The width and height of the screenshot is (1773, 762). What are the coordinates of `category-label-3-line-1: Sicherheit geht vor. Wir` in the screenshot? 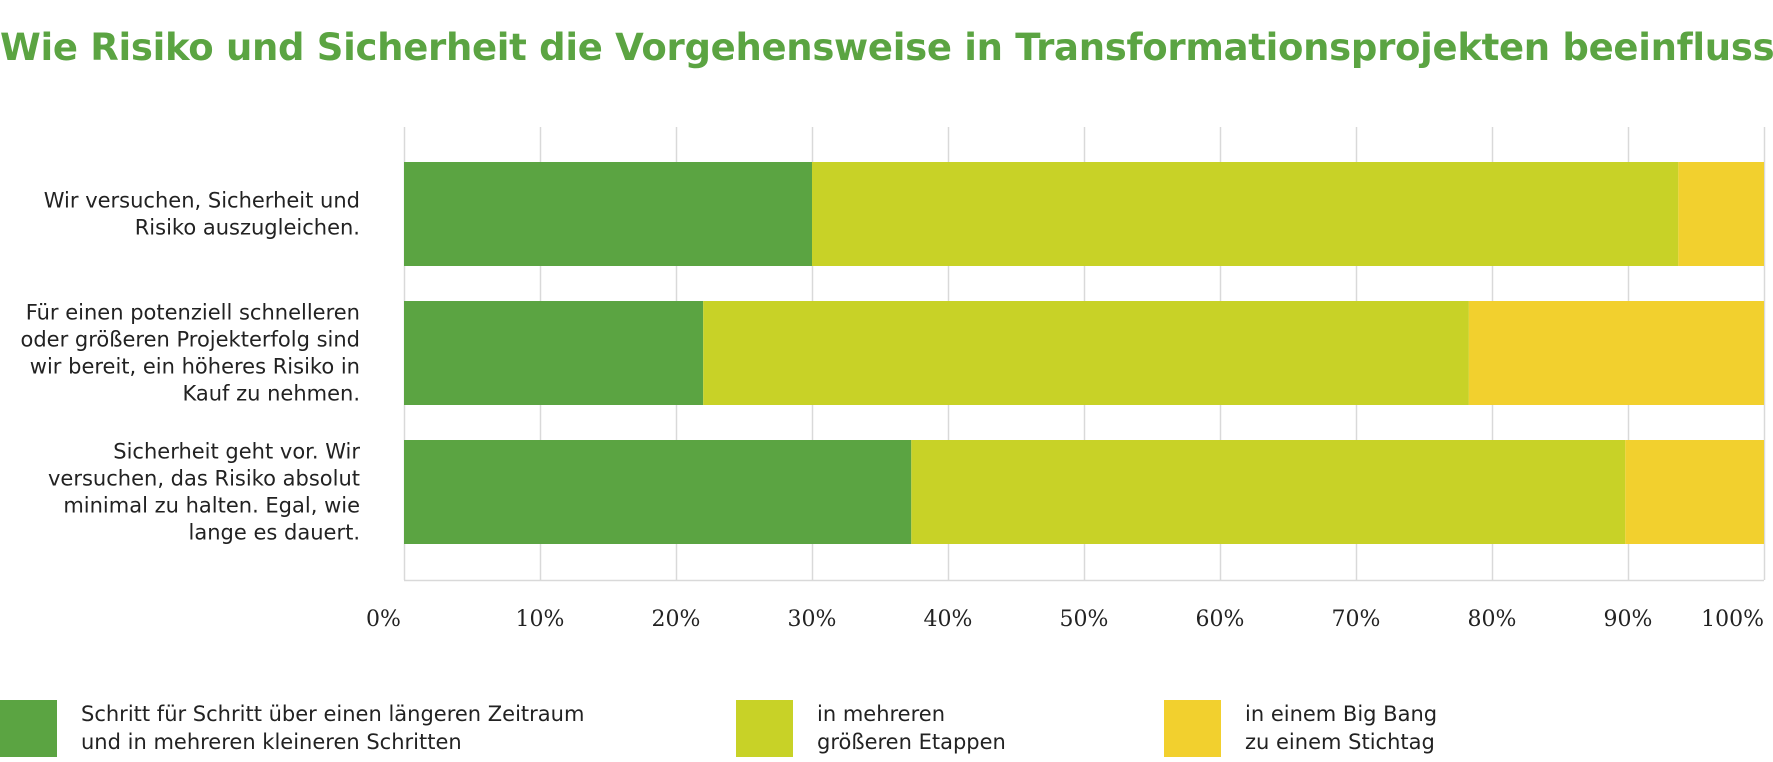 It's located at (236, 452).